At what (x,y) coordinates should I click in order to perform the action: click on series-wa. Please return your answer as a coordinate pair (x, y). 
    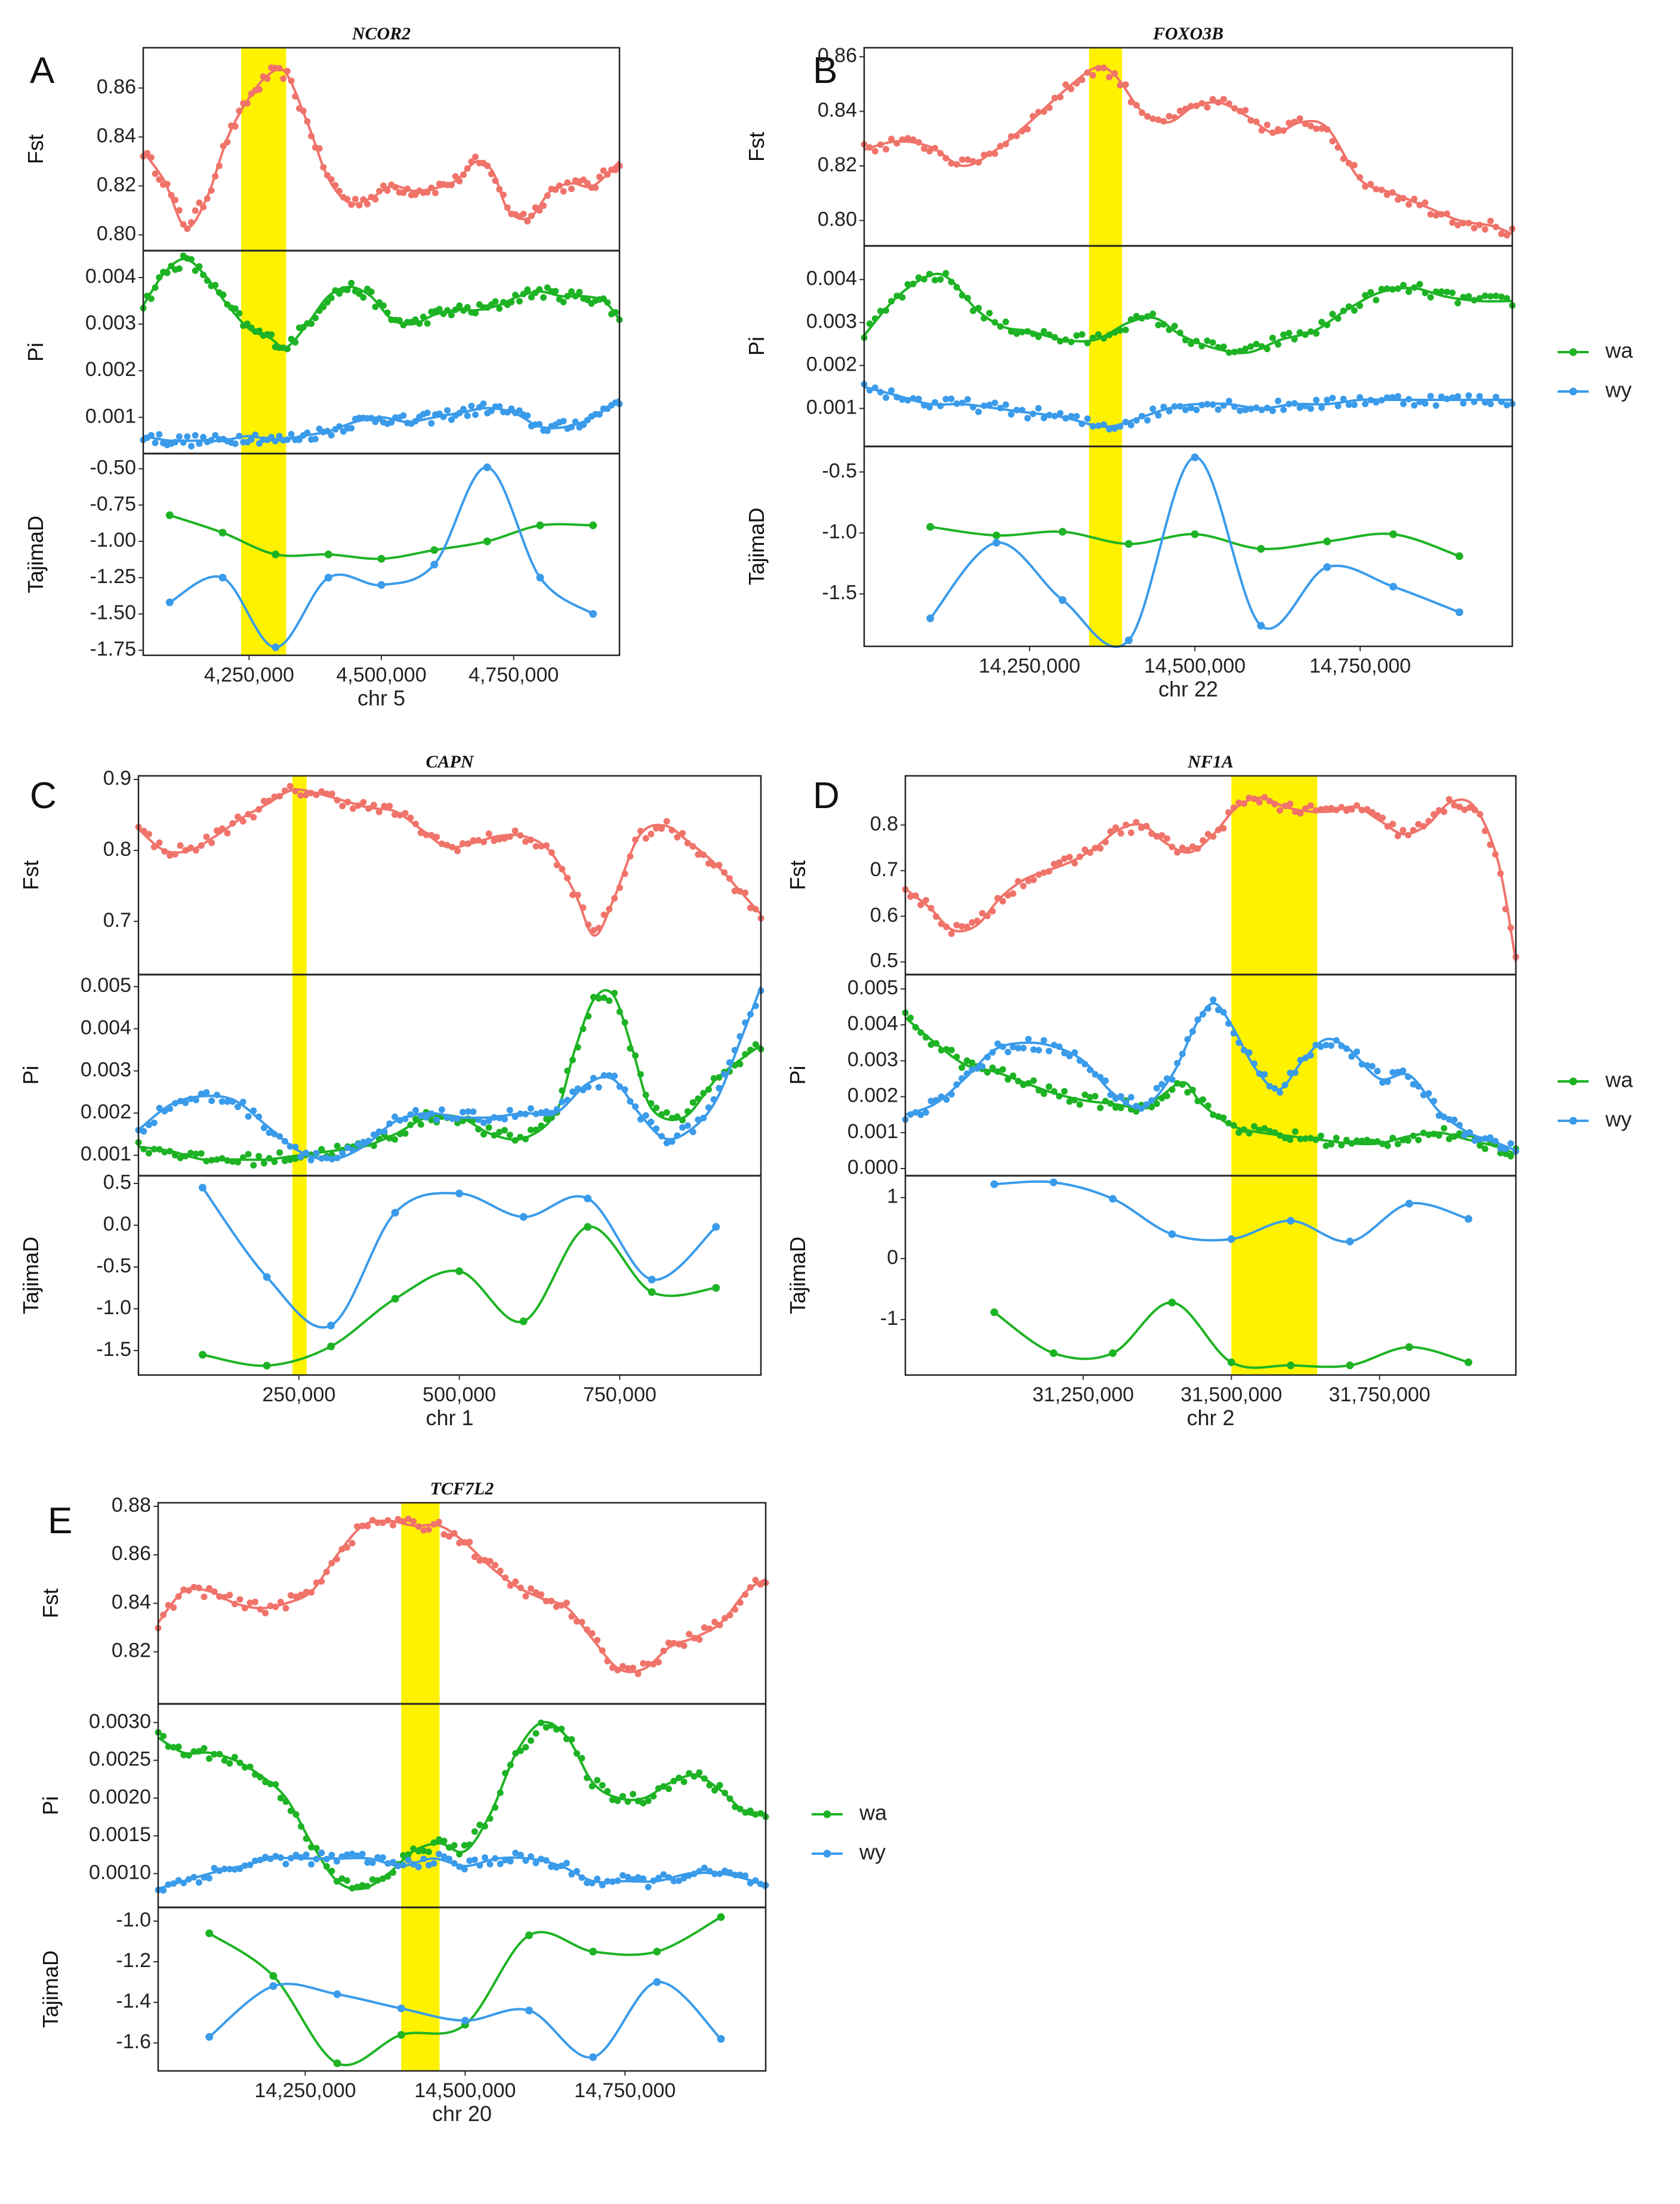
    Looking at the image, I should click on (1231, 1334).